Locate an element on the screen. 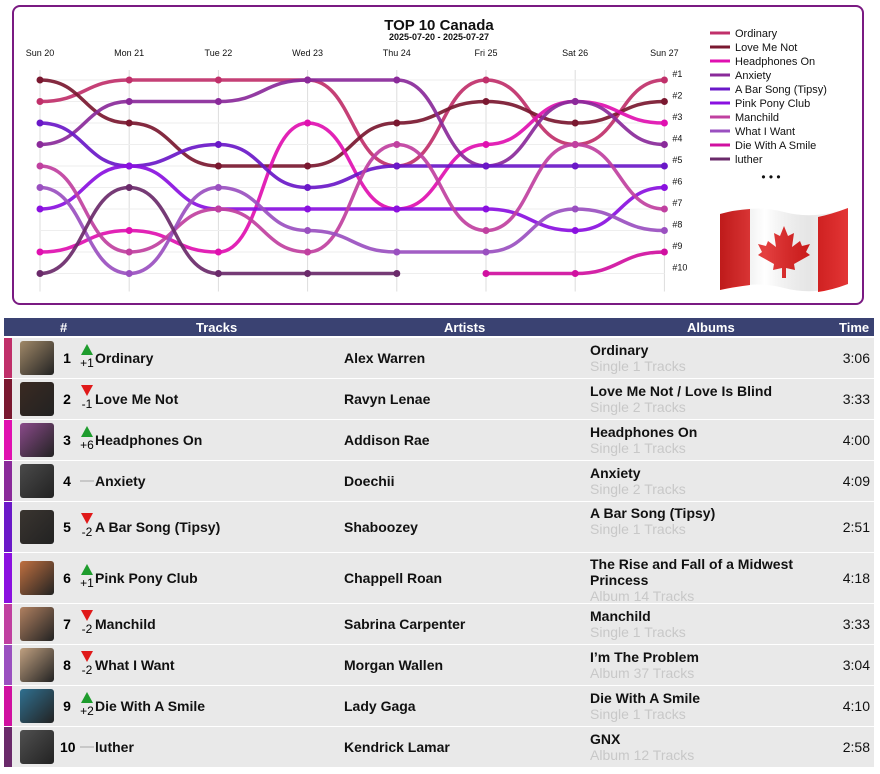 The height and width of the screenshot is (774, 880). rank-change is located at coordinates (87, 481).